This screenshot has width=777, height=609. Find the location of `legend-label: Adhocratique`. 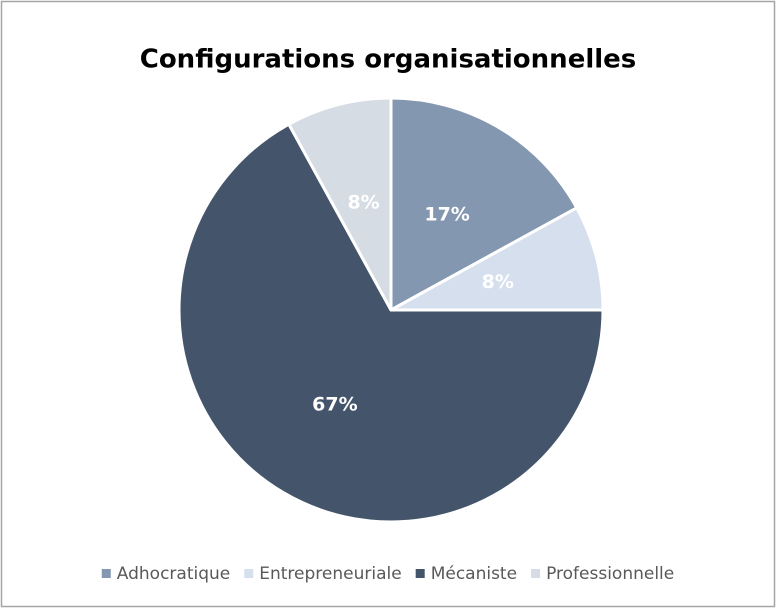

legend-label: Adhocratique is located at coordinates (173, 574).